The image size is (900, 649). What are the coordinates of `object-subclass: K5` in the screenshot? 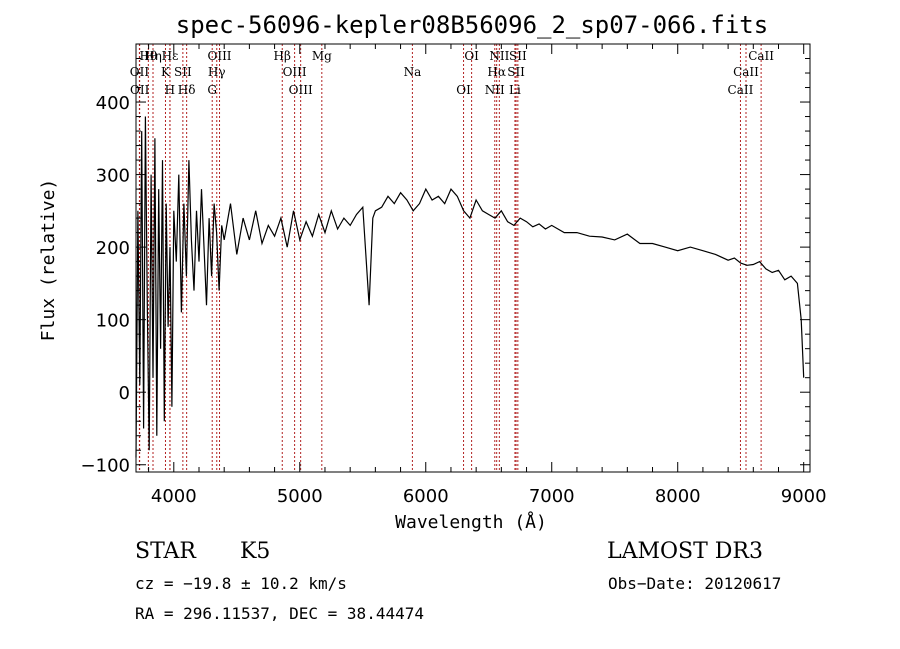 It's located at (255, 551).